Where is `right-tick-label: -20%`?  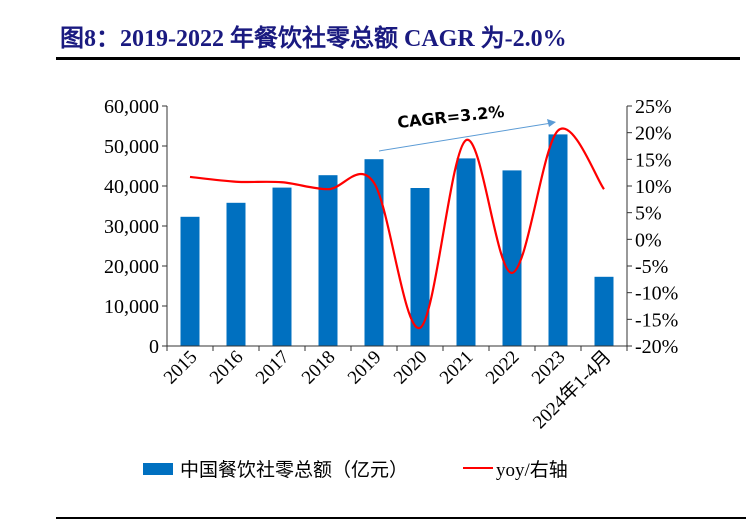 right-tick-label: -20% is located at coordinates (656, 347).